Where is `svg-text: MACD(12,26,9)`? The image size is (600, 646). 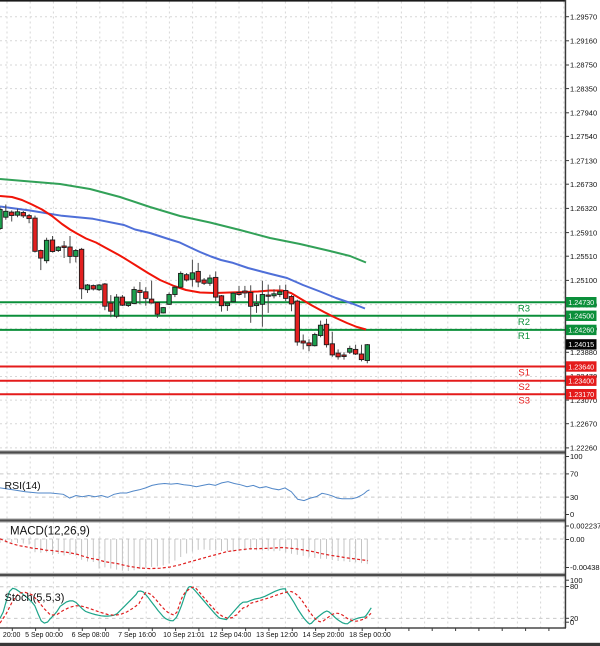 svg-text: MACD(12,26,9) is located at coordinates (50, 532).